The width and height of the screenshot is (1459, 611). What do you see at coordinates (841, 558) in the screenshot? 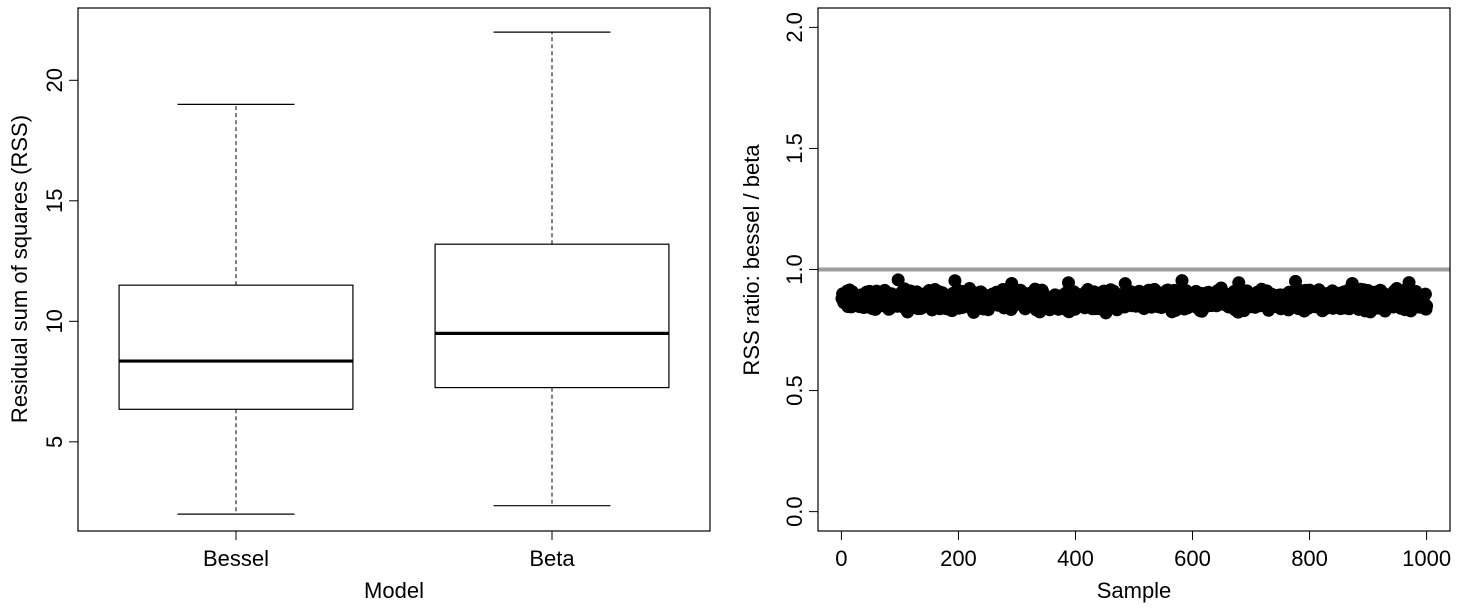
I see `x-tick-label: 0` at bounding box center [841, 558].